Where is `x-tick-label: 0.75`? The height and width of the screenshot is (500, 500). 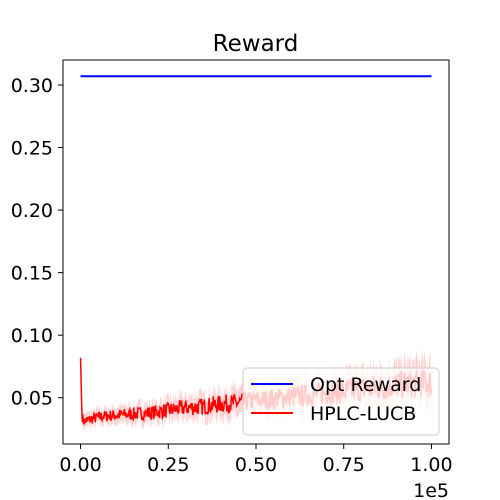
x-tick-label: 0.75 is located at coordinates (344, 465).